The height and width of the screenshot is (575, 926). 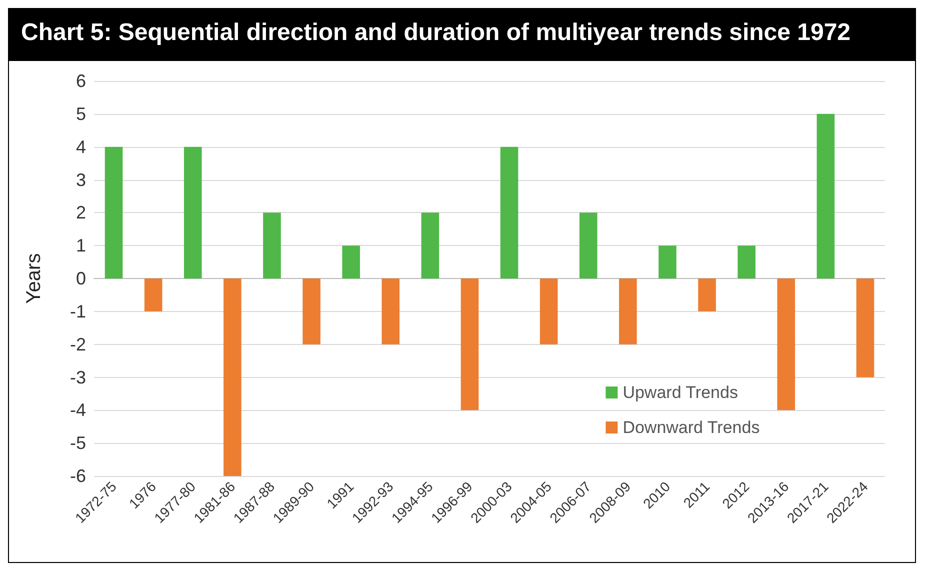 I want to click on y-tick-label: 0, so click(x=81, y=278).